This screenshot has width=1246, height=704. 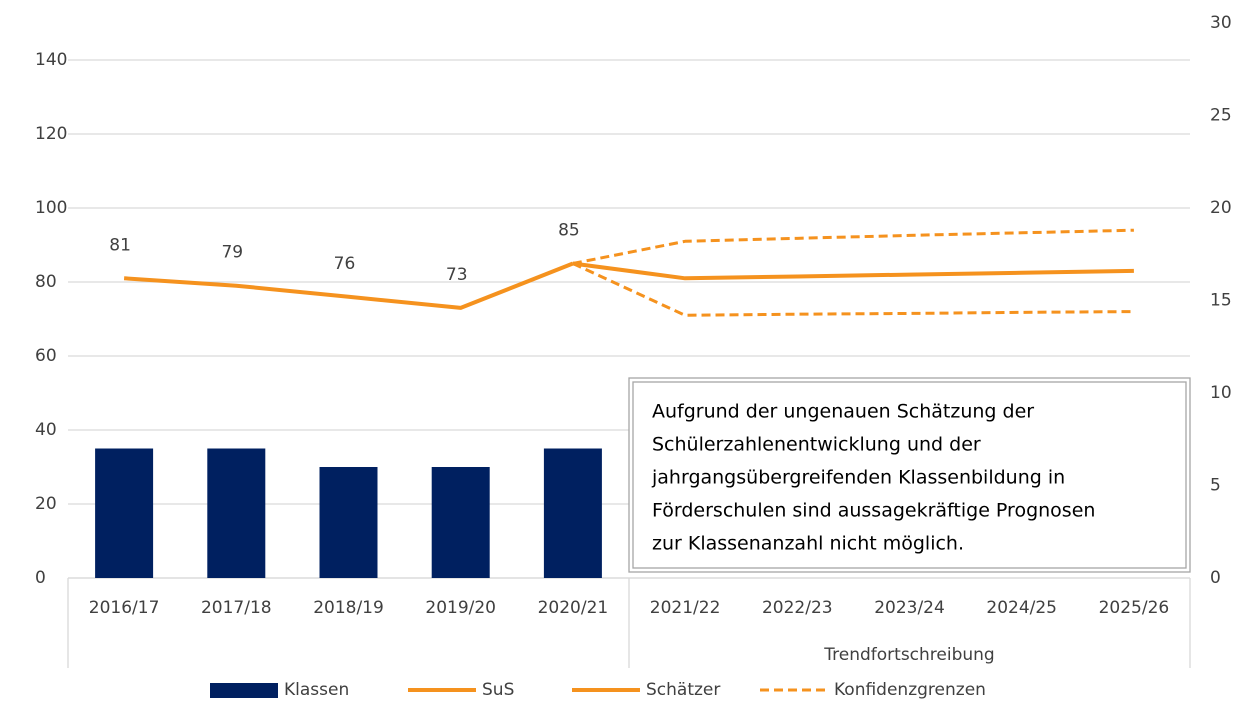 What do you see at coordinates (348, 608) in the screenshot?
I see `x-tick-label: 2018/19` at bounding box center [348, 608].